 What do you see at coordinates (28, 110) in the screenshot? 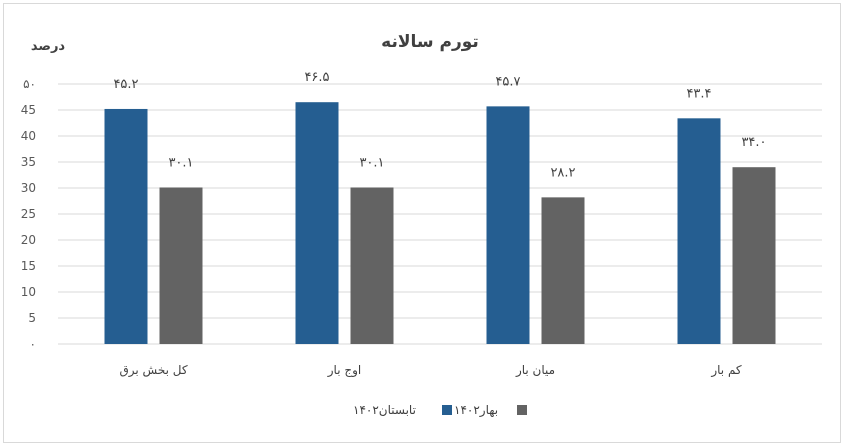
I see `y-tick-label: 45` at bounding box center [28, 110].